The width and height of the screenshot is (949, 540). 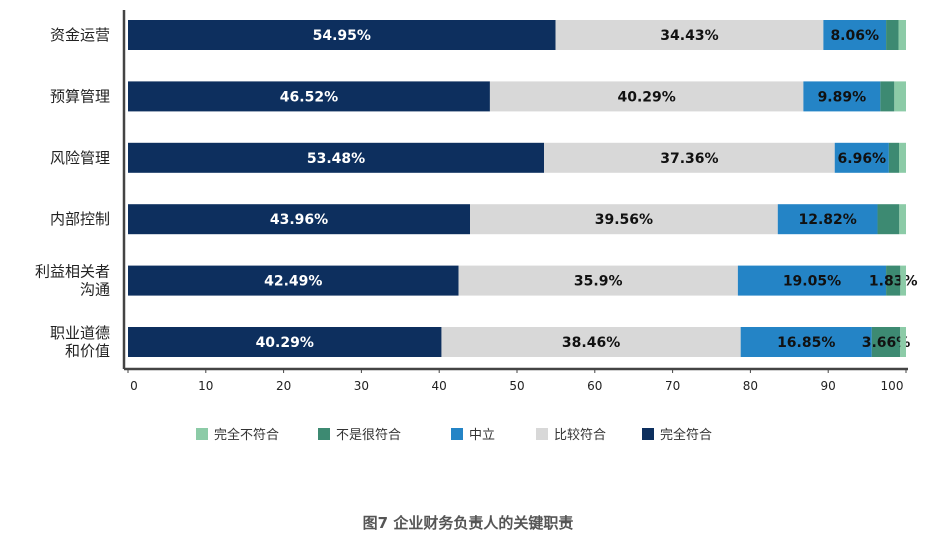 What do you see at coordinates (672, 386) in the screenshot?
I see `x-tick-label: 70` at bounding box center [672, 386].